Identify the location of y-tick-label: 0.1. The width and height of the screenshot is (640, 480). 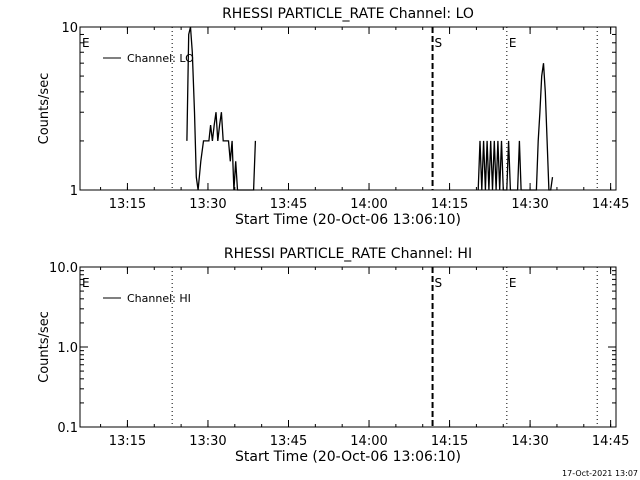
(67, 428).